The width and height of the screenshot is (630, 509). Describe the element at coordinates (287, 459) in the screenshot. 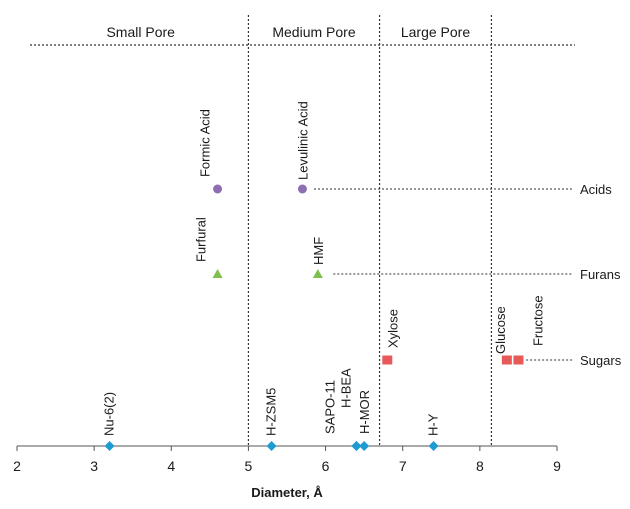

I see `x-axis: 2 3 4 5 6 7 8 9` at that location.